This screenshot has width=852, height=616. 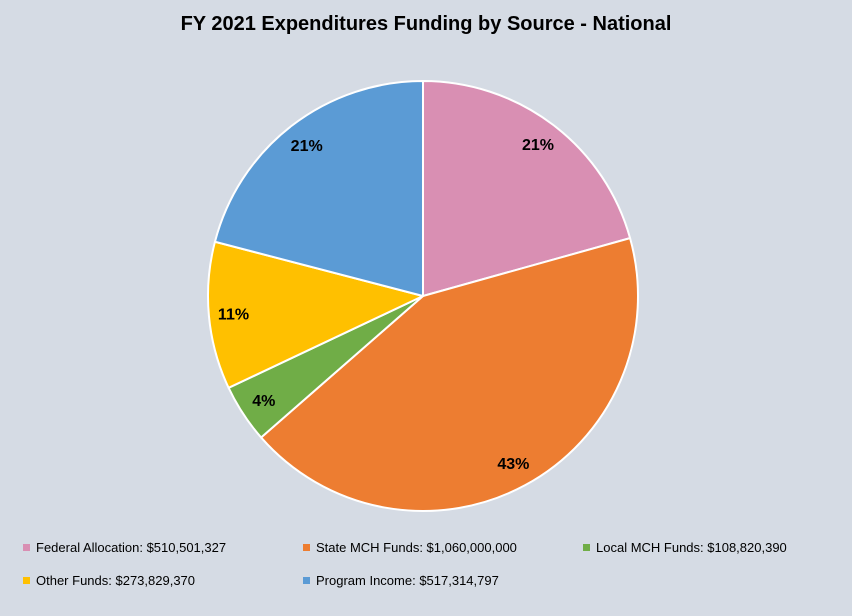 I want to click on legend-item-other-funds: Other Funds: $273,829,370, so click(x=163, y=580).